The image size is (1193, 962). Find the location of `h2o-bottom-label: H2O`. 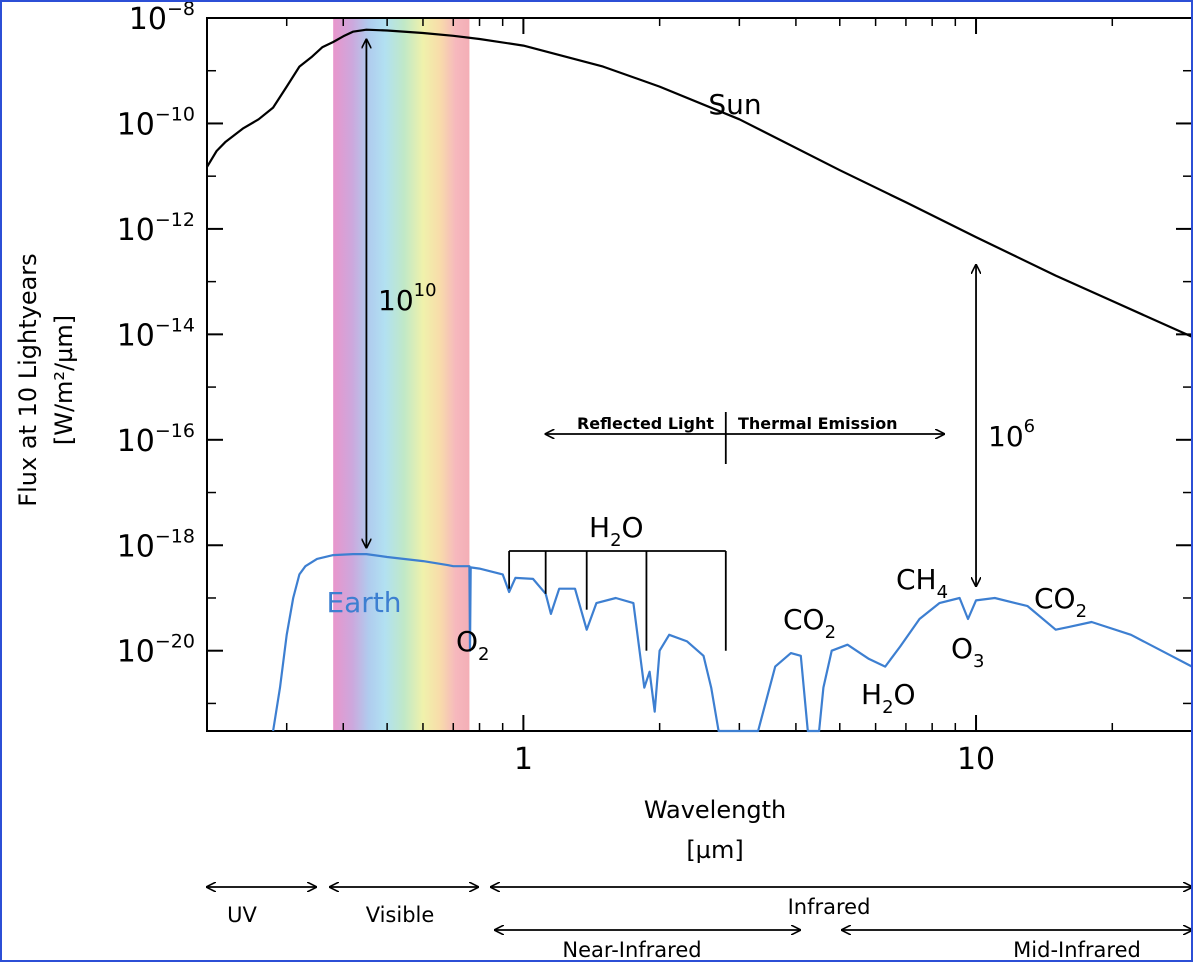

h2o-bottom-label: H2O is located at coordinates (888, 698).